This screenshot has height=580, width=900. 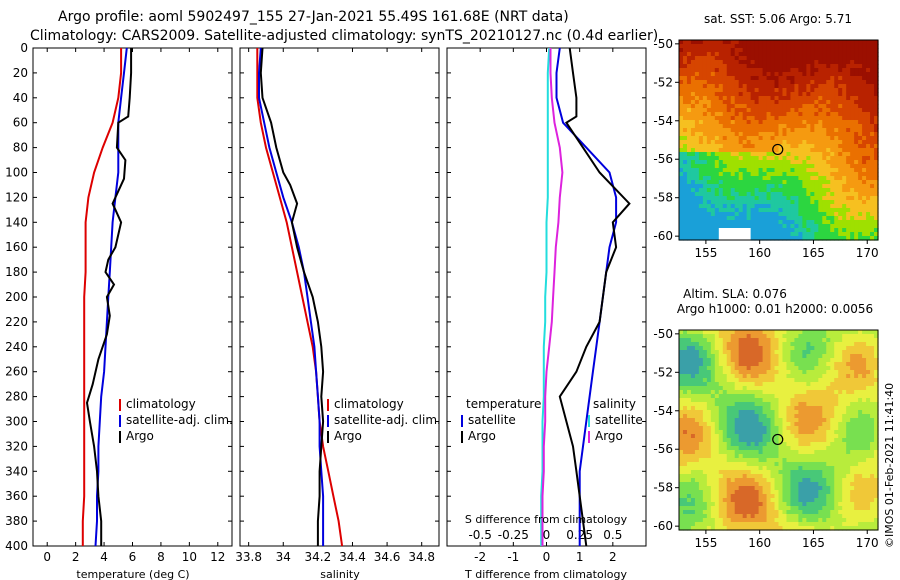 What do you see at coordinates (545, 296) in the screenshot?
I see `difference-series-salinity-satellite` at bounding box center [545, 296].